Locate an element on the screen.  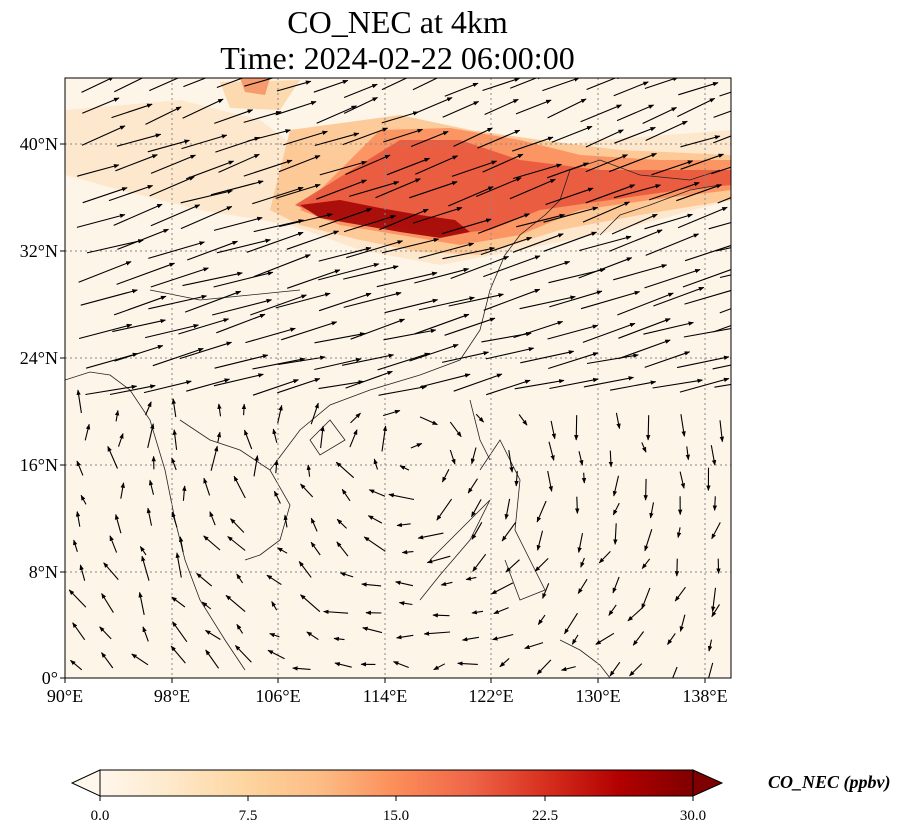
colorbar-max-extension is located at coordinates (708, 783).